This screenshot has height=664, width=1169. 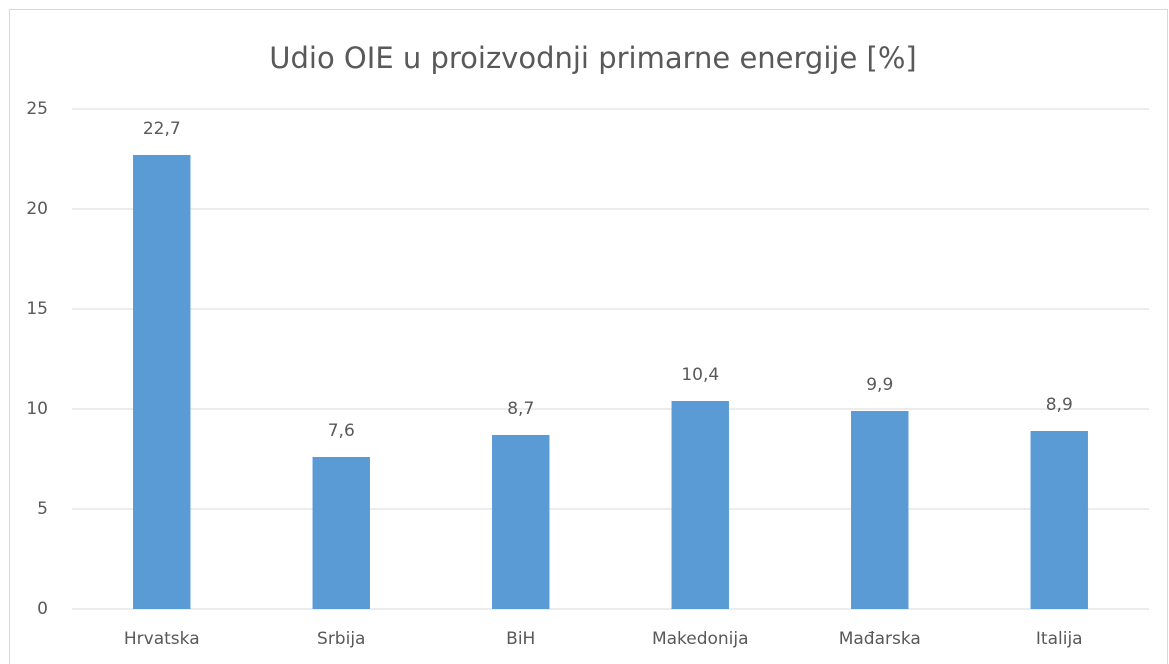 What do you see at coordinates (1059, 405) in the screenshot?
I see `data-label: 8,9` at bounding box center [1059, 405].